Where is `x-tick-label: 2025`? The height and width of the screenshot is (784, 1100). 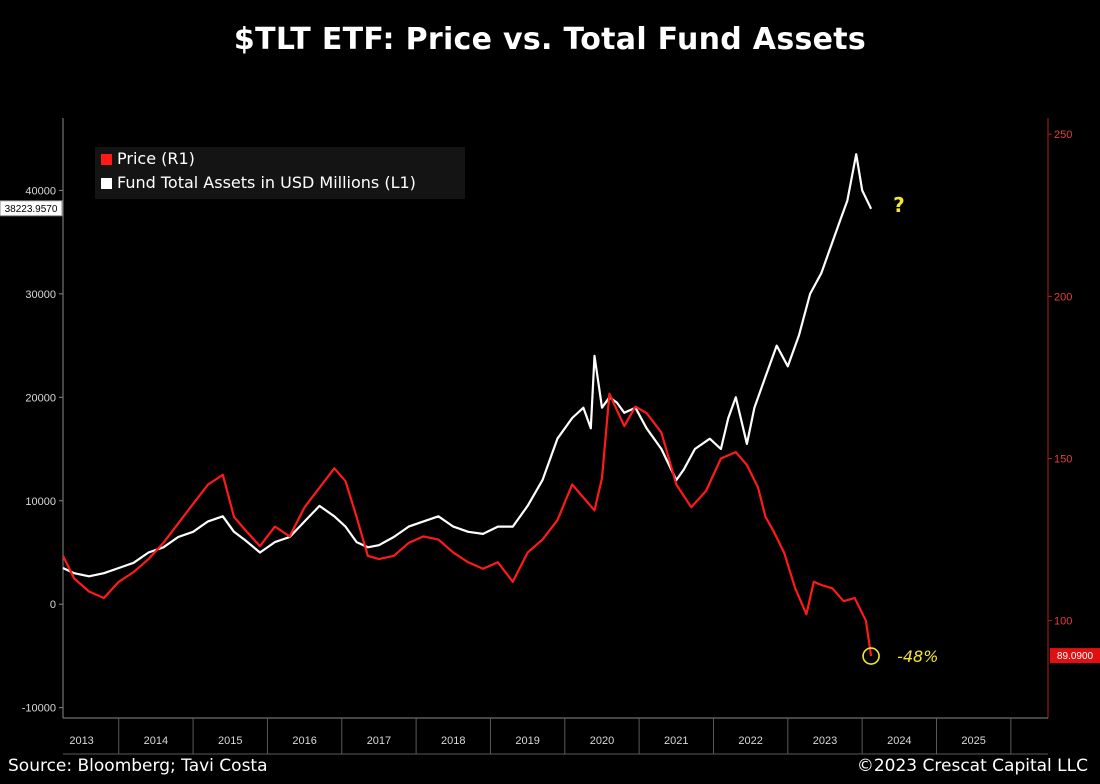
x-tick-label: 2025 is located at coordinates (973, 741).